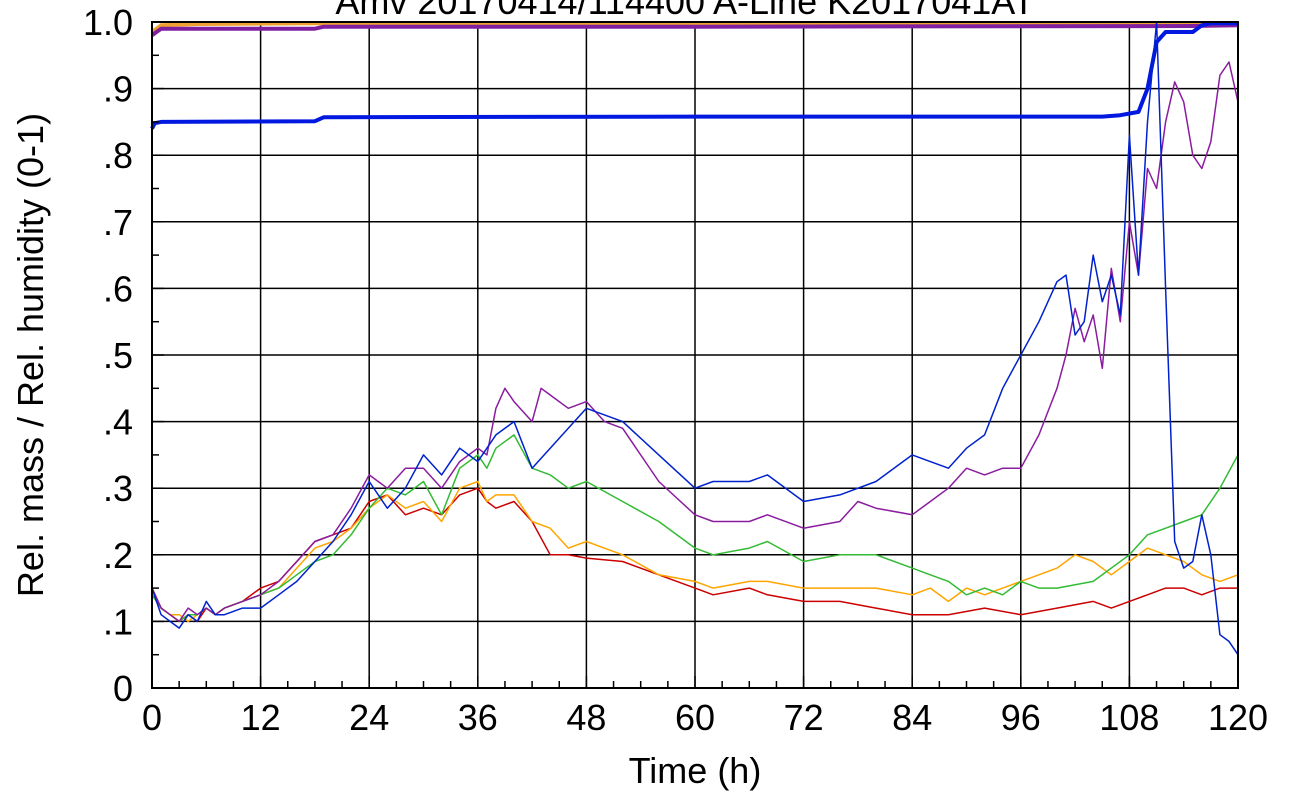  I want to click on y-tick-label: .8, so click(118, 155).